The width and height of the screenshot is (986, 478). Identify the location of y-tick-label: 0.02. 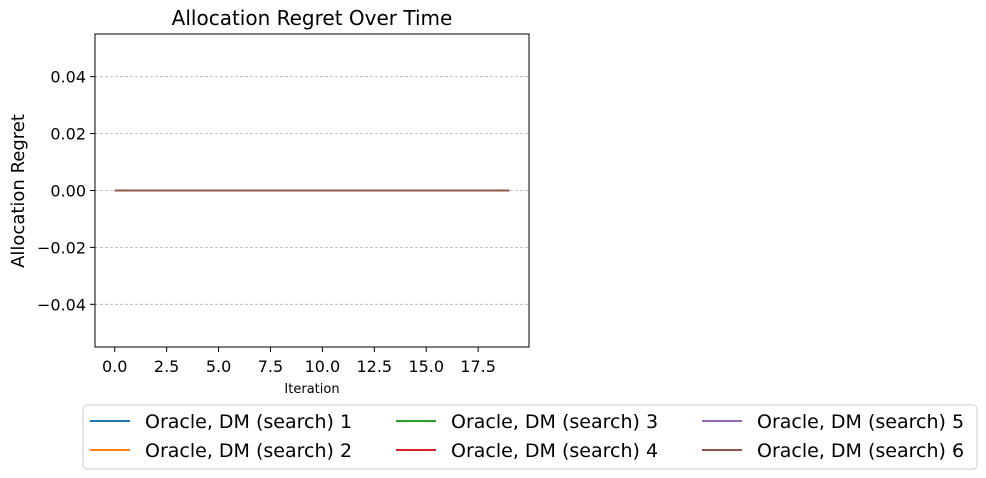
(68, 134).